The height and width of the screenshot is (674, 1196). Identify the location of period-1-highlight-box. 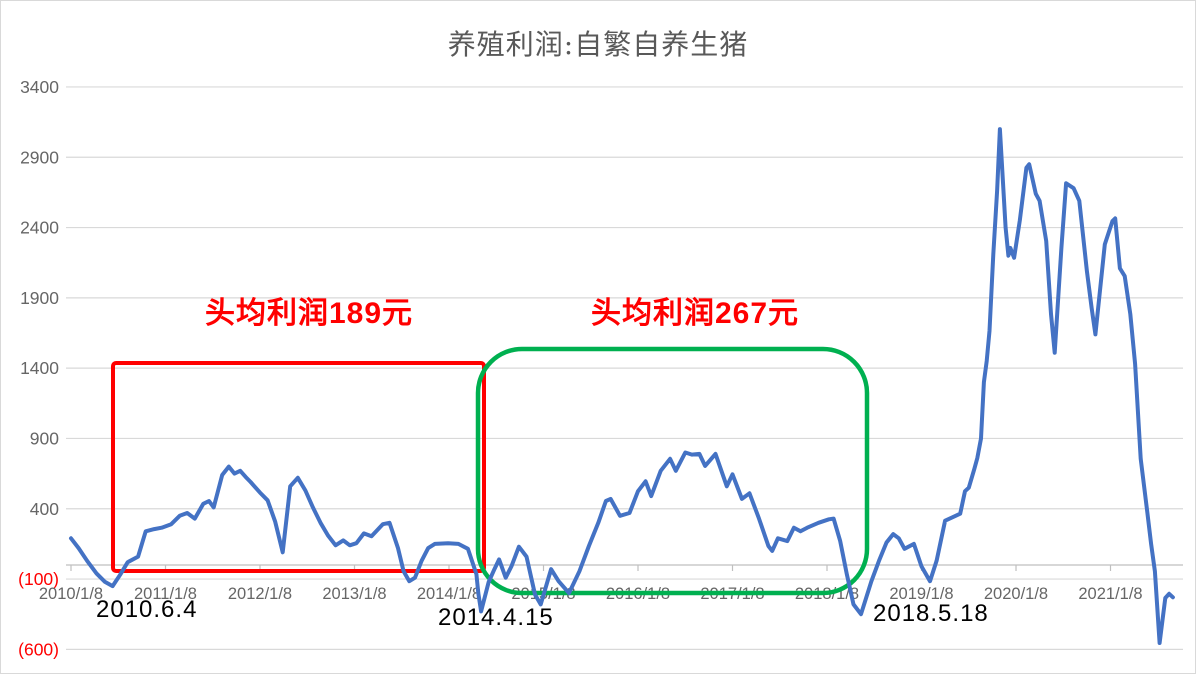
(298, 467).